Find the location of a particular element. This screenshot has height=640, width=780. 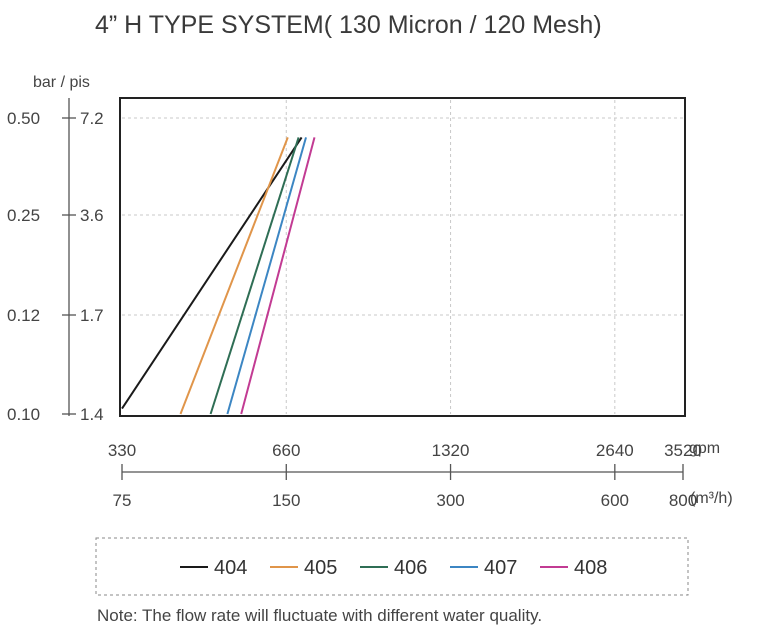

legend: 404 405 406 407 408 is located at coordinates (393, 568).